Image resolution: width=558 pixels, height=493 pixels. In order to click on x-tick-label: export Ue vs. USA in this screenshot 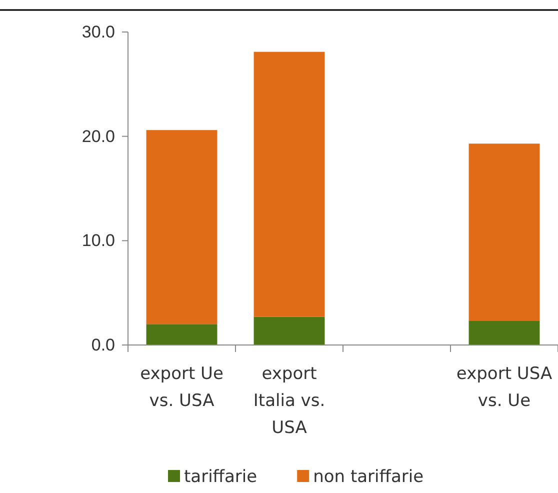, I will do `click(182, 387)`.